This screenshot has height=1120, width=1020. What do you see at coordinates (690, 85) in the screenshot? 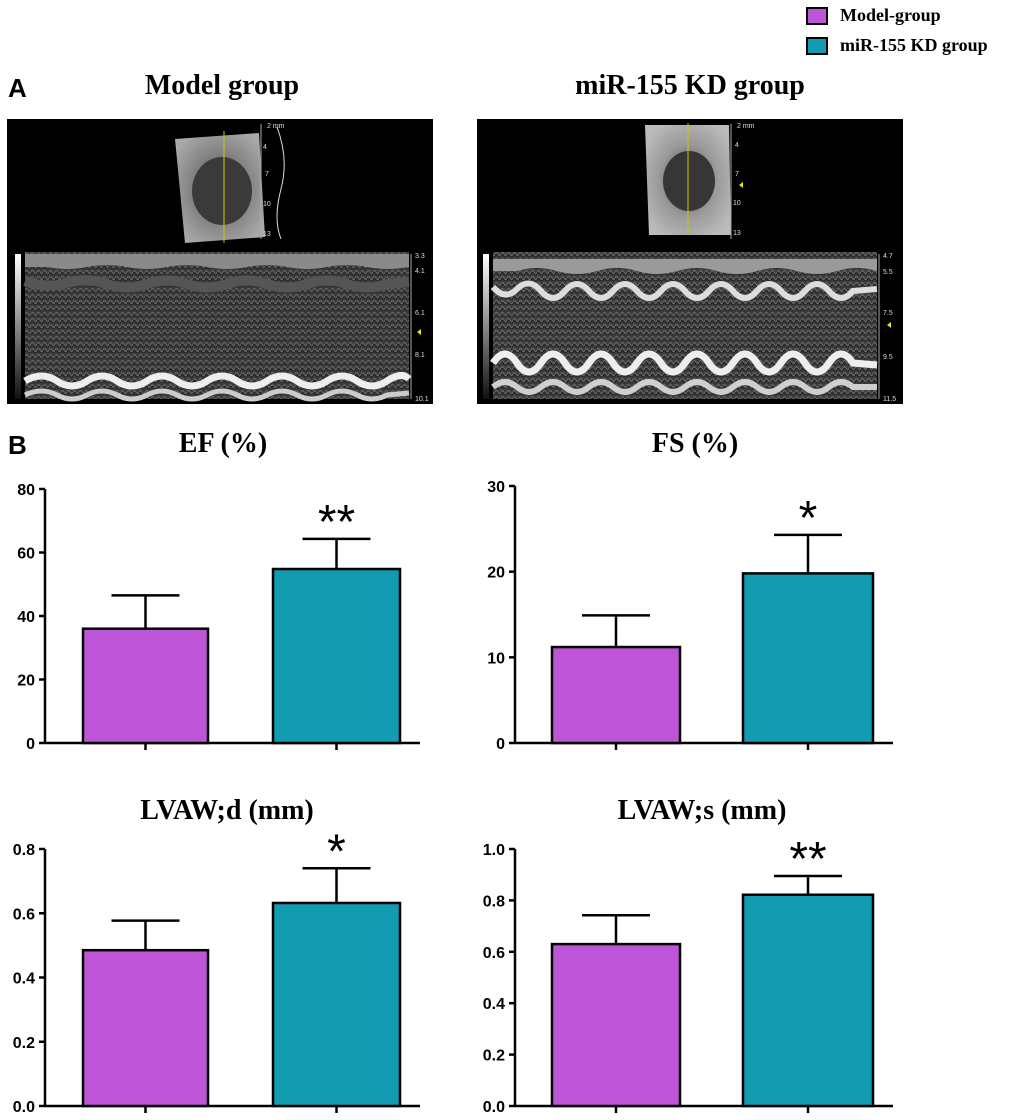
I see `panel-a-title-kd: miR-155 KD group` at bounding box center [690, 85].